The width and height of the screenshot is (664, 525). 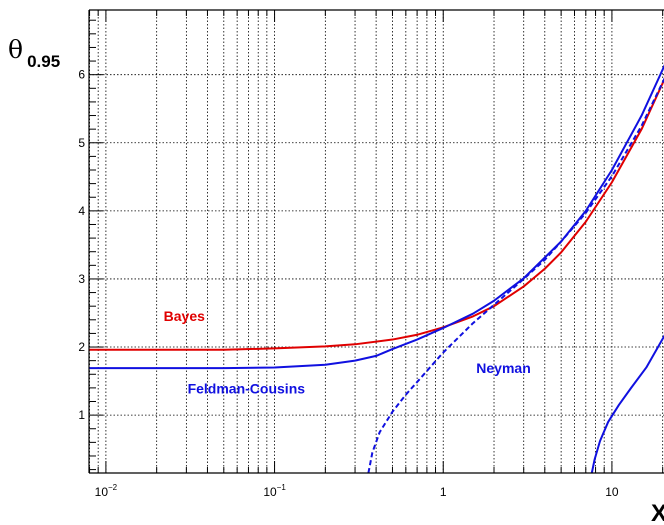 I want to click on y-tick-label: 6, so click(x=81, y=75).